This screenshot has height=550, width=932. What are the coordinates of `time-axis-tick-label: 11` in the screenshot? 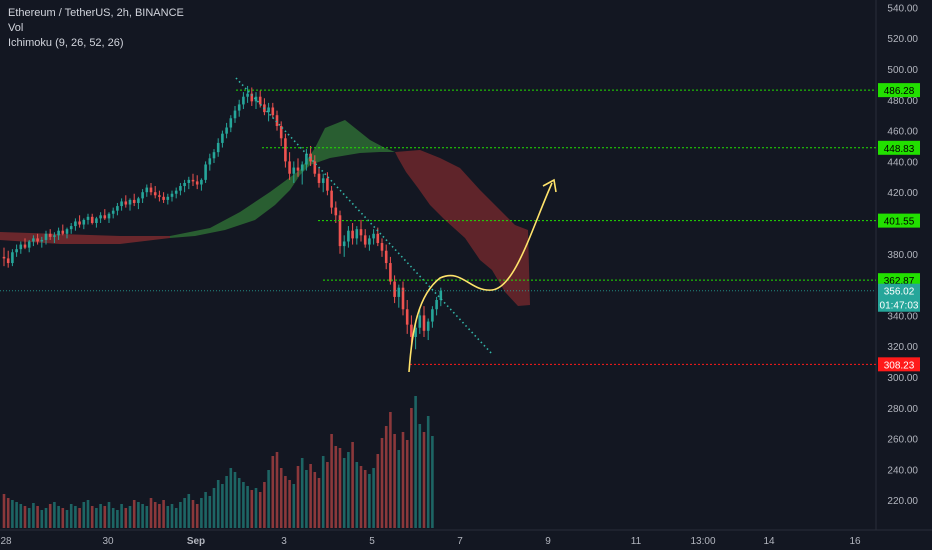 It's located at (636, 541).